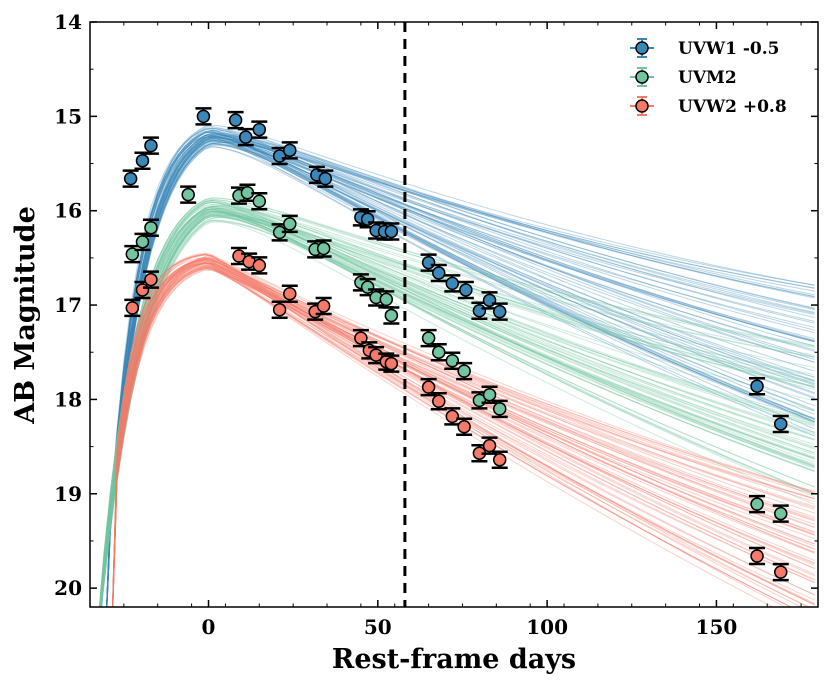 The image size is (831, 687). Describe the element at coordinates (68, 588) in the screenshot. I see `y-tick-label: 20` at that location.